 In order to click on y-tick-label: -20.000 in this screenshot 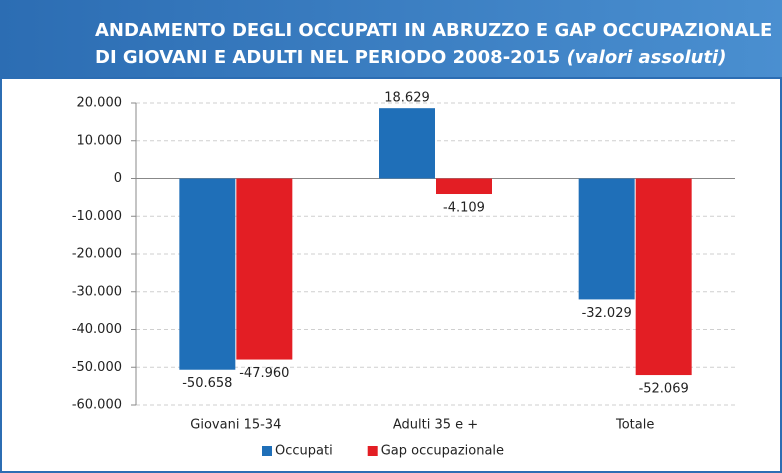, I will do `click(97, 254)`.